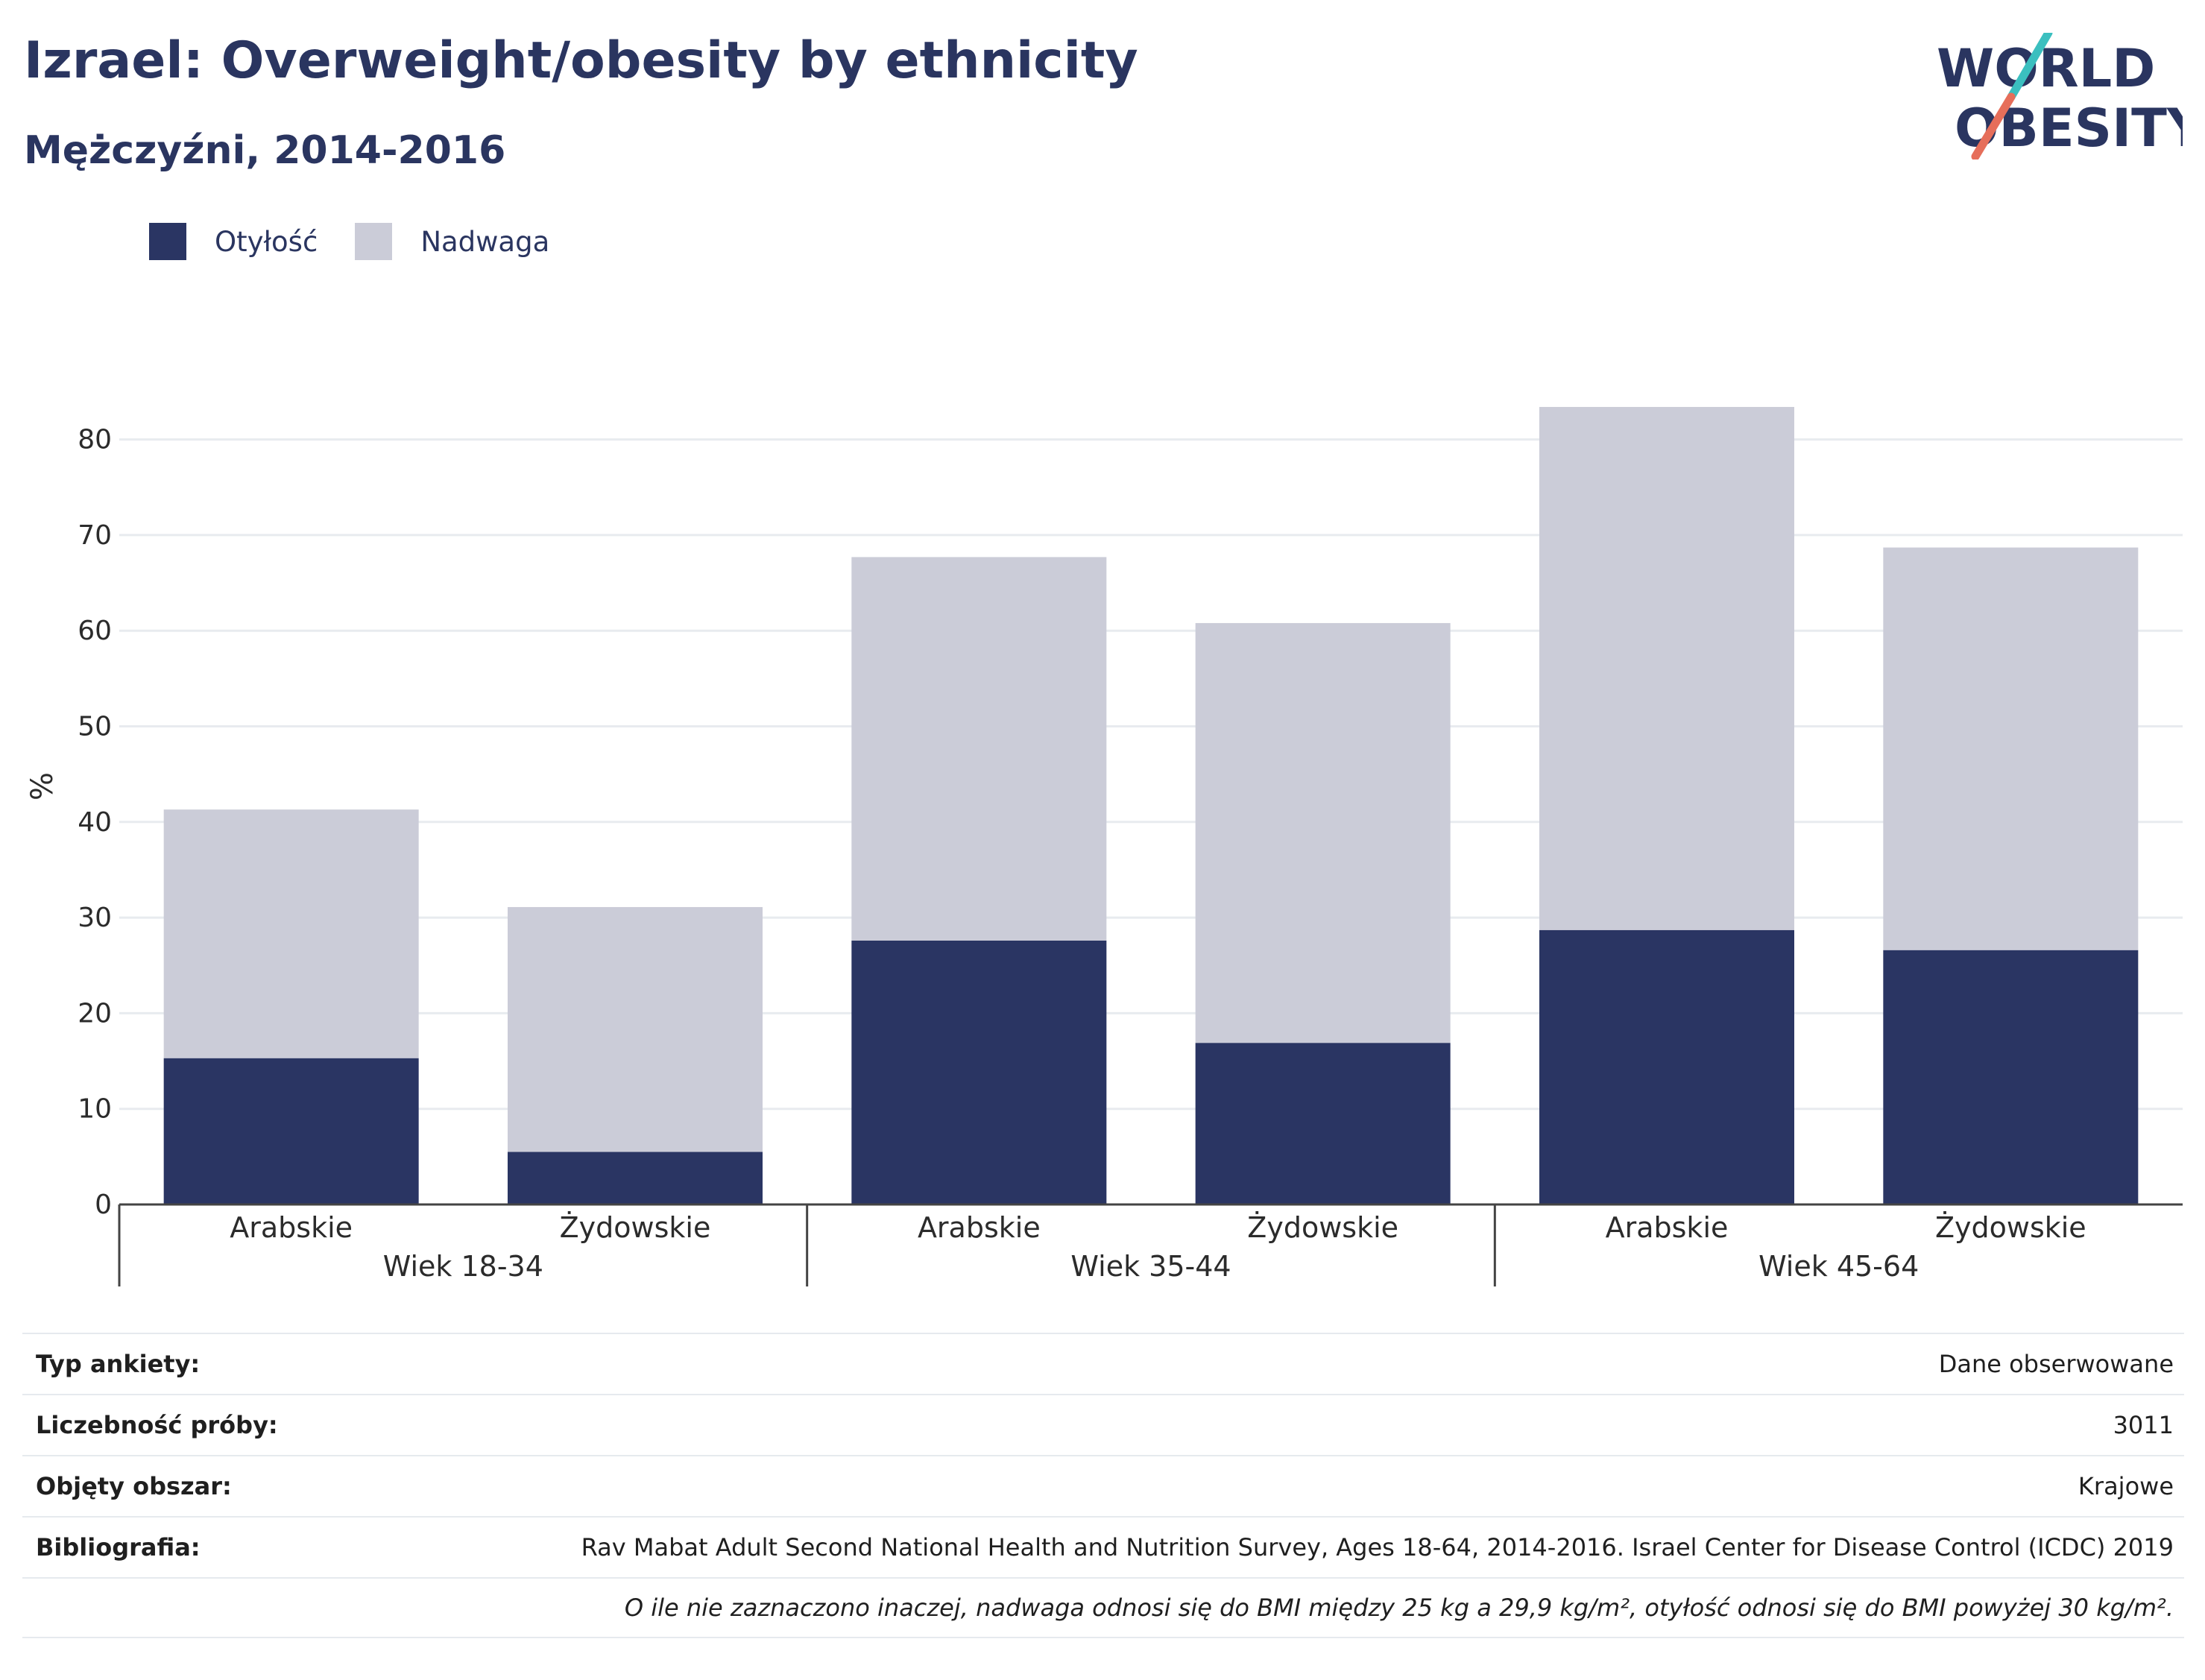 The height and width of the screenshot is (1680, 2205). What do you see at coordinates (485, 241) in the screenshot?
I see `legend-label-overweight: Nadwaga` at bounding box center [485, 241].